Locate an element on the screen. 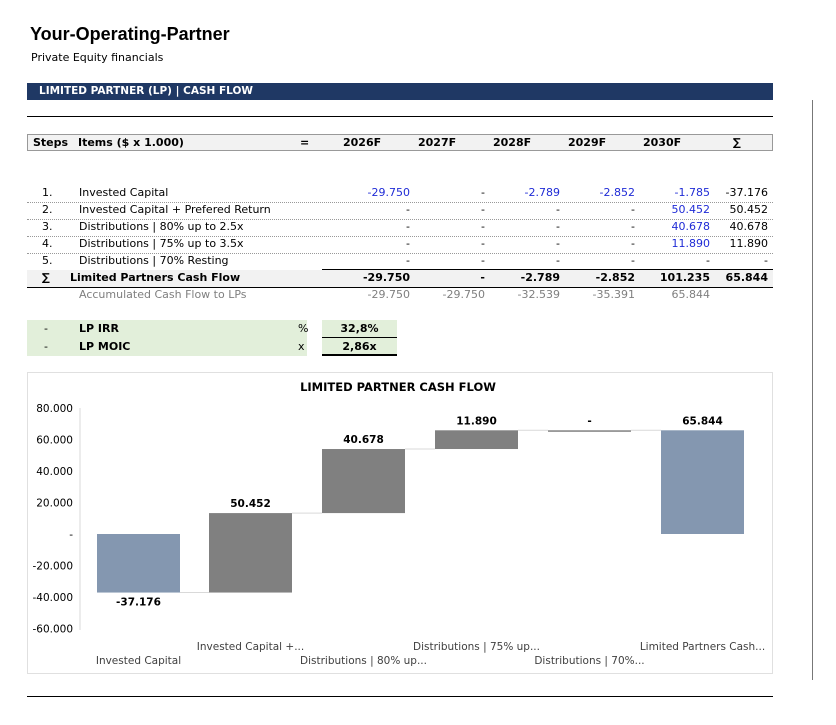 This screenshot has height=725, width=836. y-tick-label: 60.000 is located at coordinates (54, 441).